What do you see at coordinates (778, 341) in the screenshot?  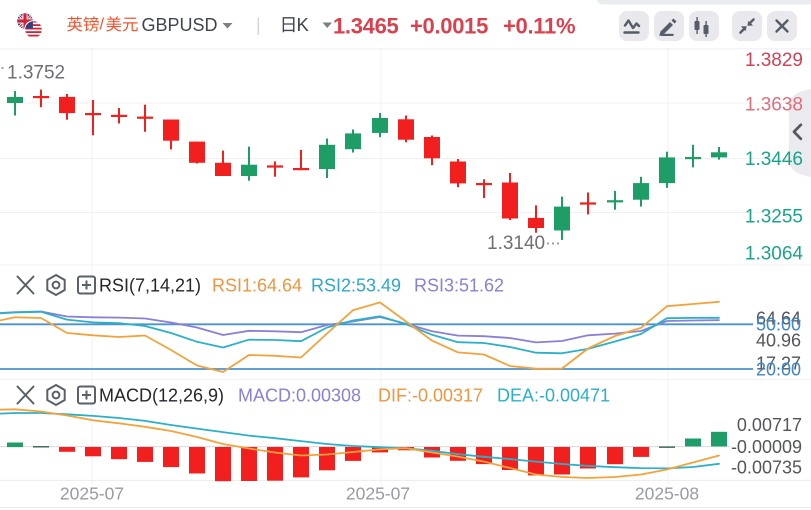 I see `svg-text: 40.96` at bounding box center [778, 341].